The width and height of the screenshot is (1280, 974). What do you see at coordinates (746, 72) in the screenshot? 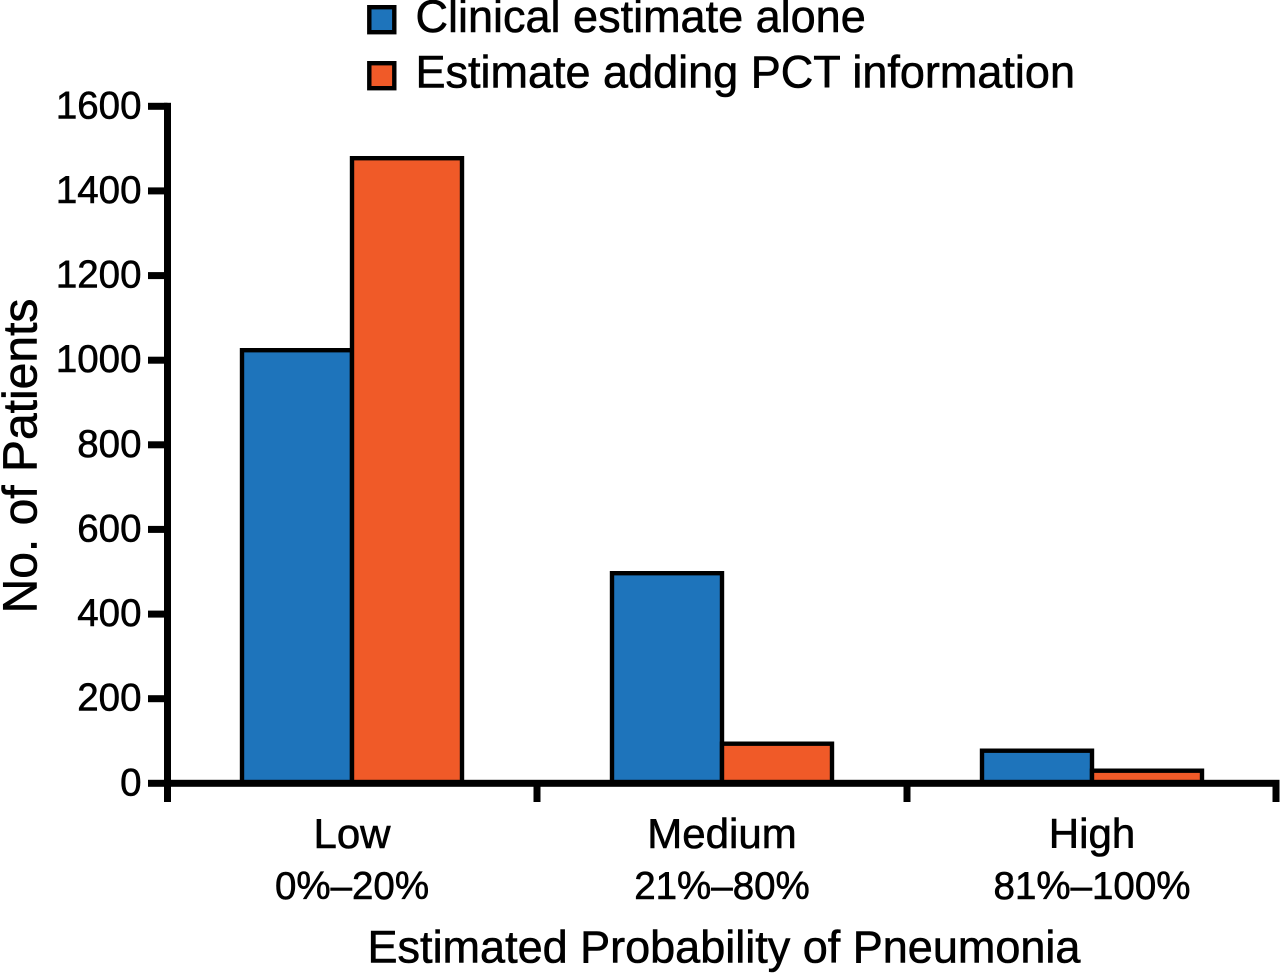
I see `svg-text:Estimate adding PCT informatio: Estimate adding PCT information` at bounding box center [746, 72].